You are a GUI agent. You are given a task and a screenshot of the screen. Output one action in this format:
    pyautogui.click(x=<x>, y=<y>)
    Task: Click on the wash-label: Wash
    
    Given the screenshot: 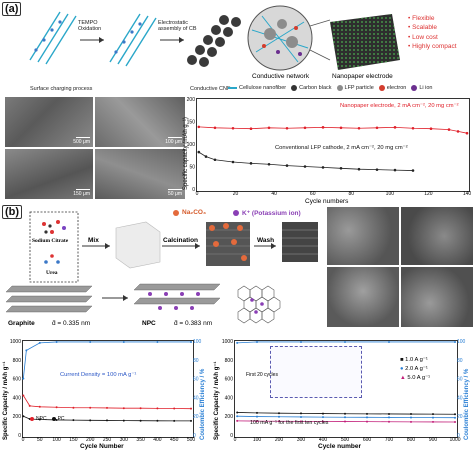 What is the action you would take?
    pyautogui.click(x=266, y=240)
    